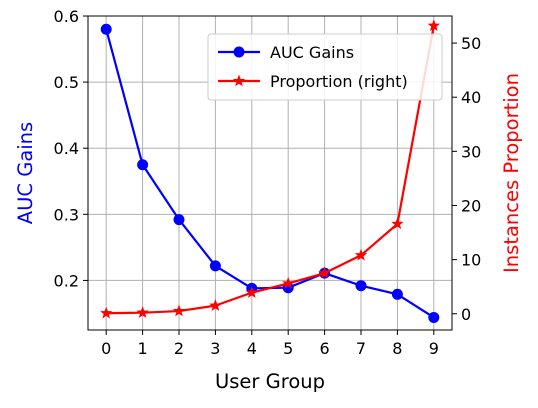 The width and height of the screenshot is (538, 408). I want to click on right-axis-ticks: 0 10 20 30 40 50, so click(466, 179).